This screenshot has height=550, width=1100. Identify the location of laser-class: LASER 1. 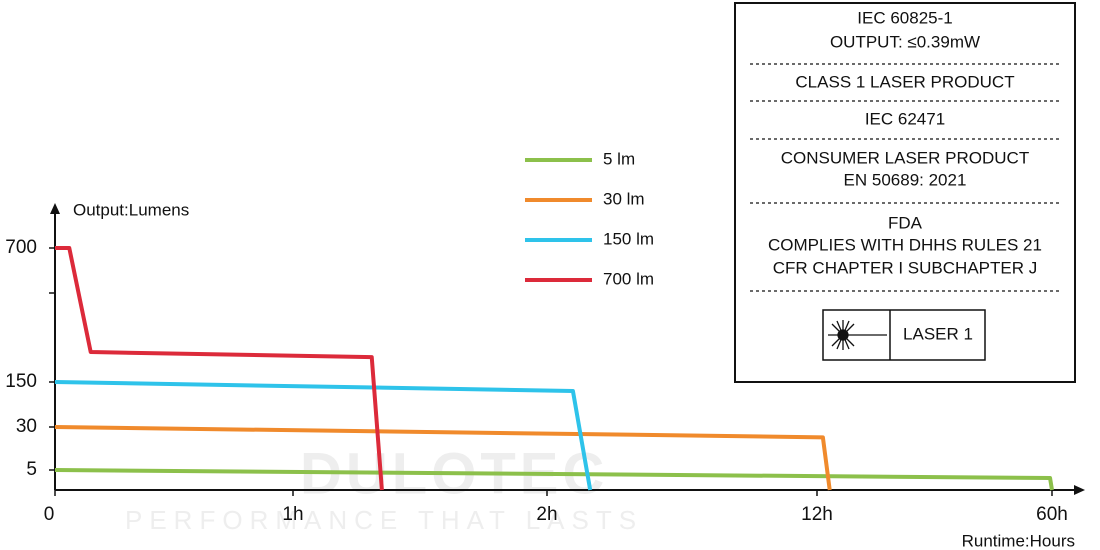
(938, 333).